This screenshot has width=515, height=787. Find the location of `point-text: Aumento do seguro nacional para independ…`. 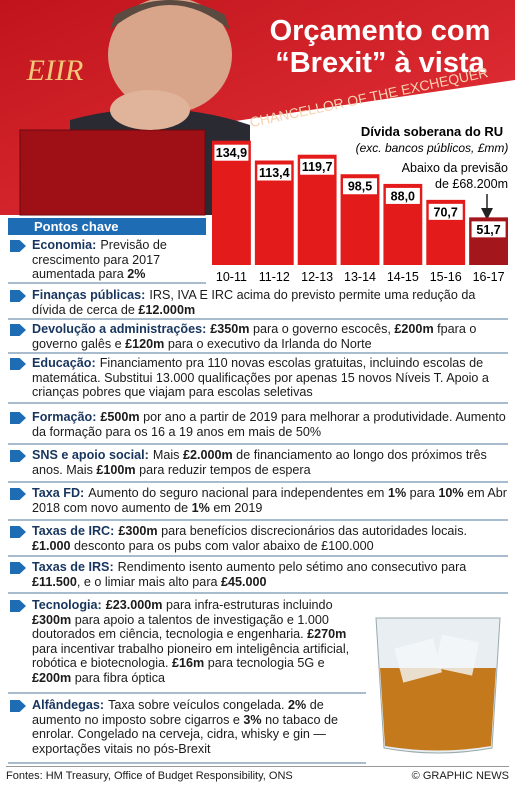

point-text: Aumento do seguro nacional para independ… is located at coordinates (238, 493).